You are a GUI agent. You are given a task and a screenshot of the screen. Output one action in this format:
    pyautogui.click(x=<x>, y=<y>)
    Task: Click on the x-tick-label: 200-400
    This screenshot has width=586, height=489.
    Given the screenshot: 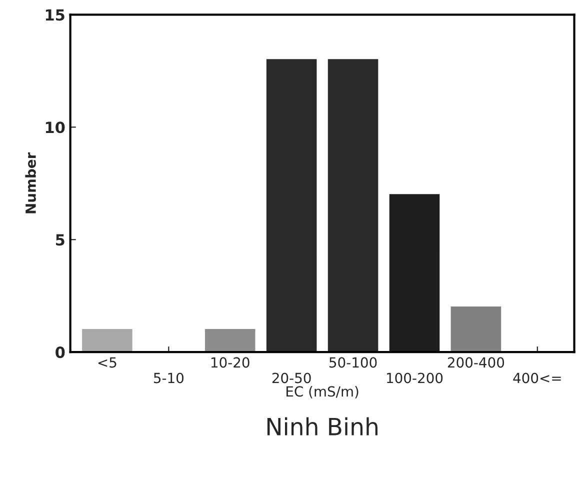 What is the action you would take?
    pyautogui.click(x=476, y=362)
    